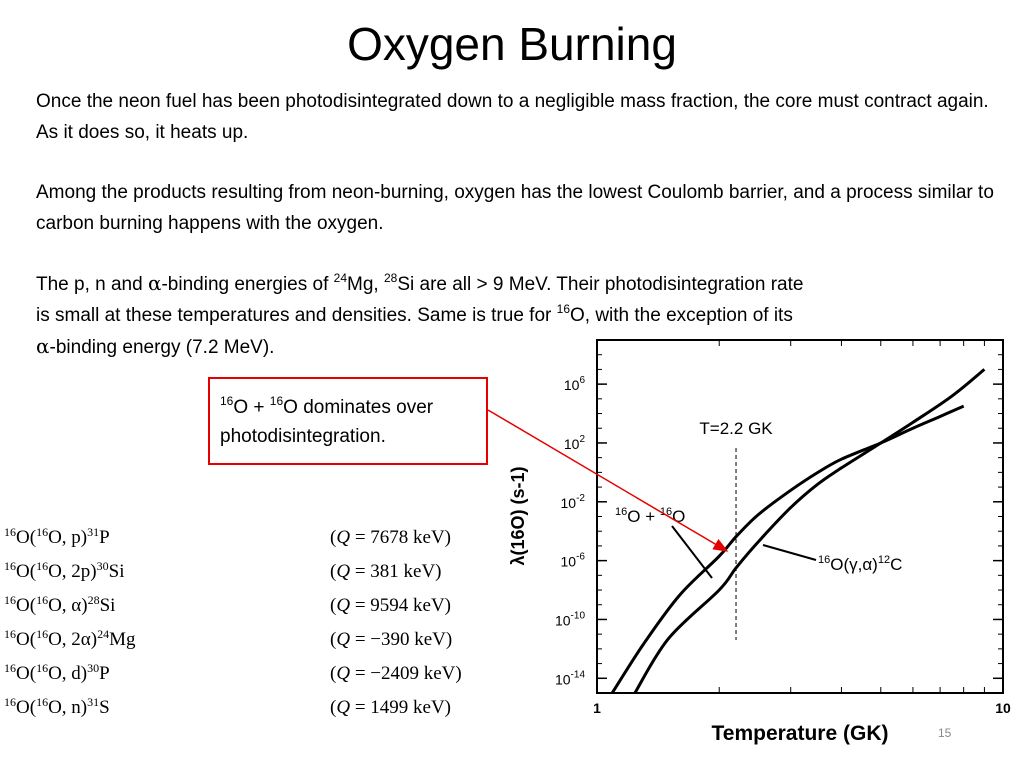 The image size is (1024, 768). Describe the element at coordinates (518, 515) in the screenshot. I see `y-axis-label: λ(16O) (s-1)` at that location.